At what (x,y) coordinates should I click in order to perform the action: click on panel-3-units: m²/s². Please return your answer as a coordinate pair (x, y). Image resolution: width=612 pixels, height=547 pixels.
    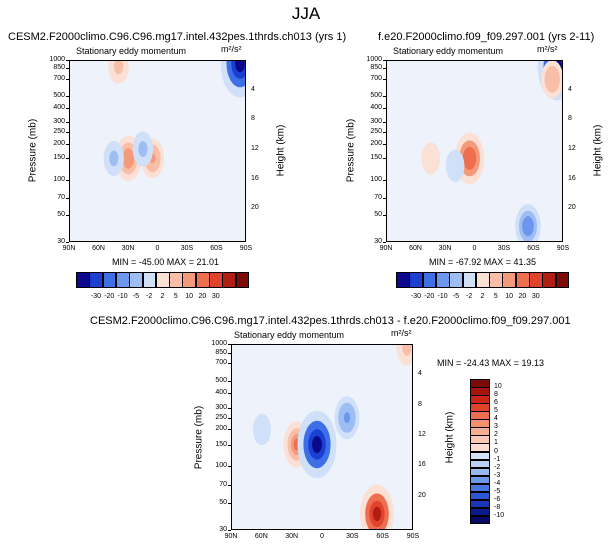
    Looking at the image, I should click on (401, 333).